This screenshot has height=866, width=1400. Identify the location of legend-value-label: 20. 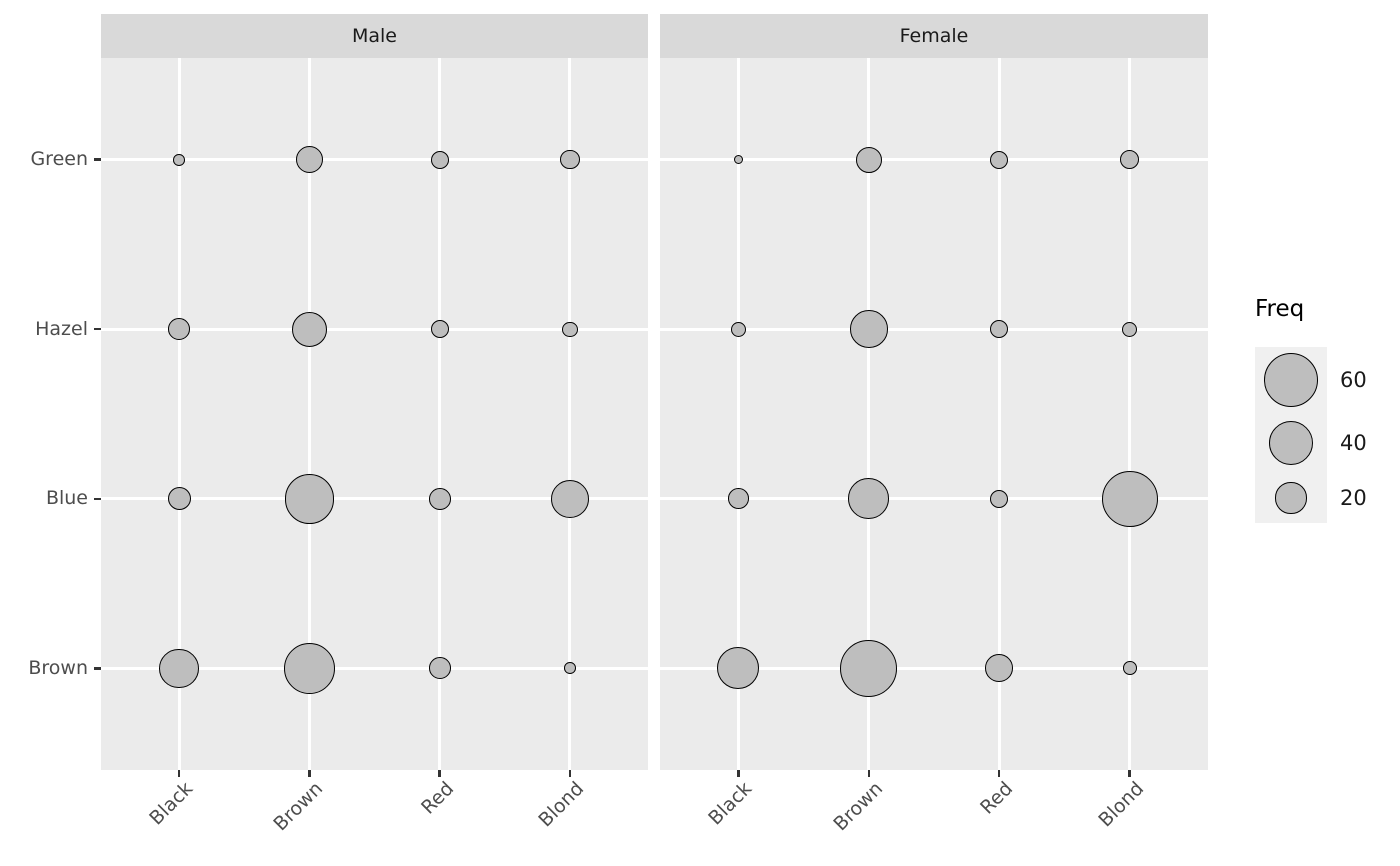
(1353, 497).